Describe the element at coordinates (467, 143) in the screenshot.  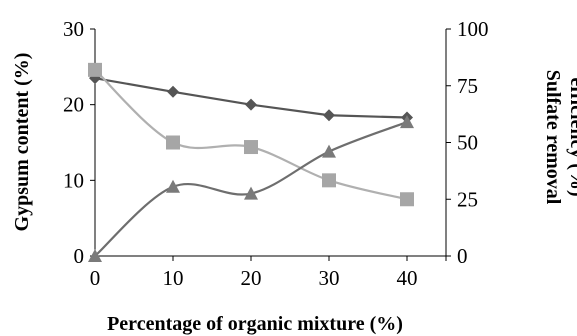
I see `y2-tick-label: 50` at that location.